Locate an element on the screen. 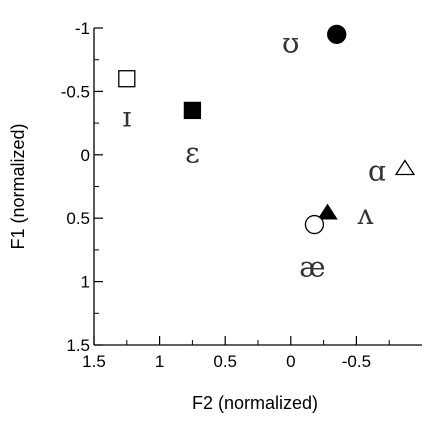 The image size is (425, 422). y-axis-title: F1 (normalized) is located at coordinates (18, 186).